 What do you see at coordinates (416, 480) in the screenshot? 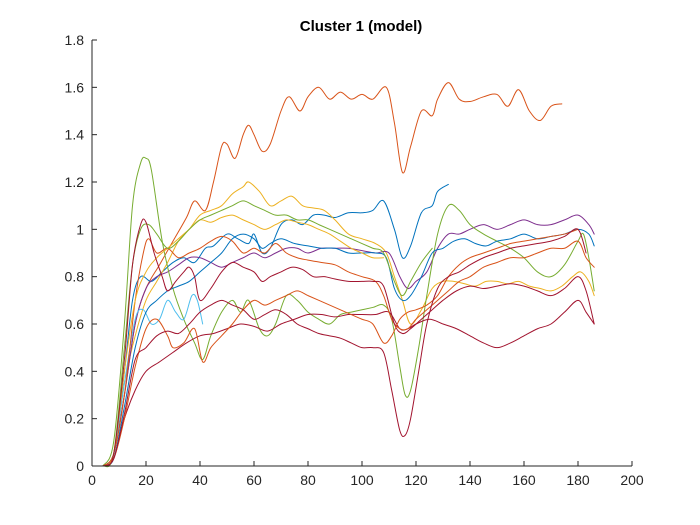
I see `x-tick-label: 120` at bounding box center [416, 480].